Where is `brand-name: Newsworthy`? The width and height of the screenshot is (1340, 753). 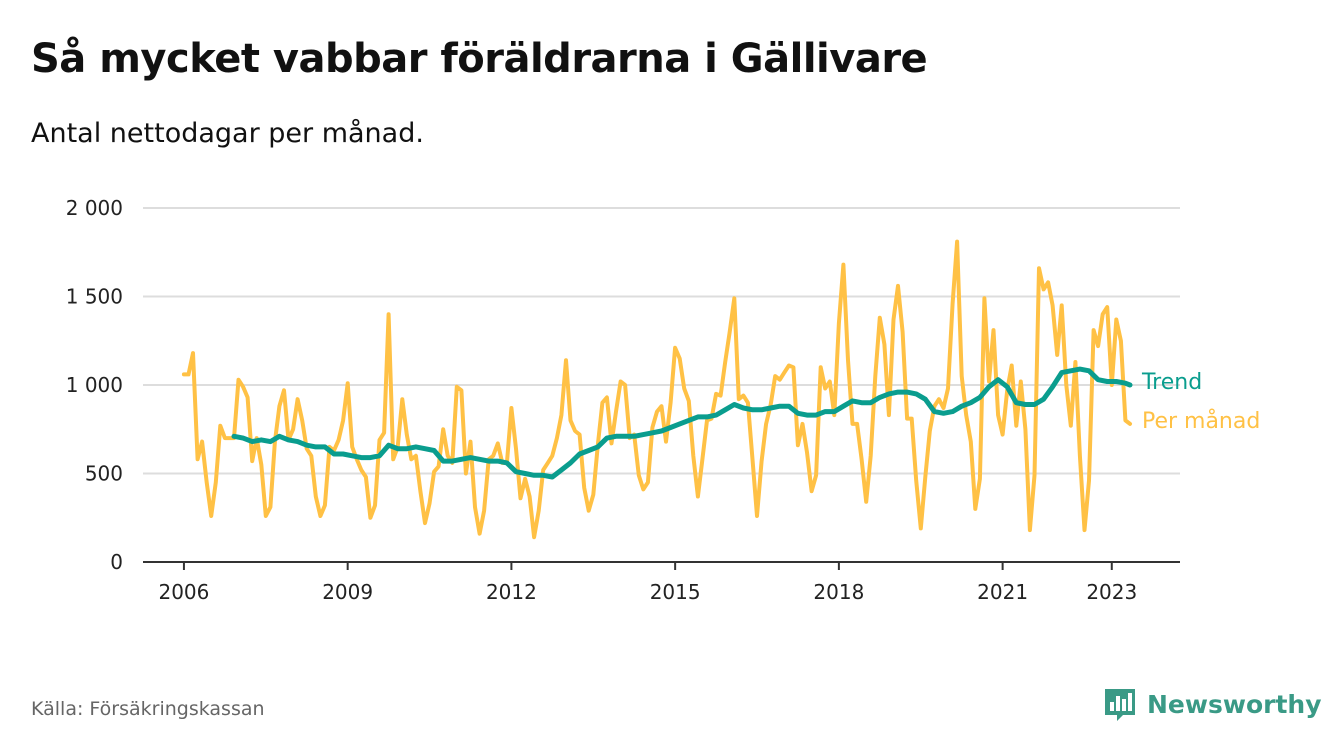
brand-name: Newsworthy is located at coordinates (1234, 704).